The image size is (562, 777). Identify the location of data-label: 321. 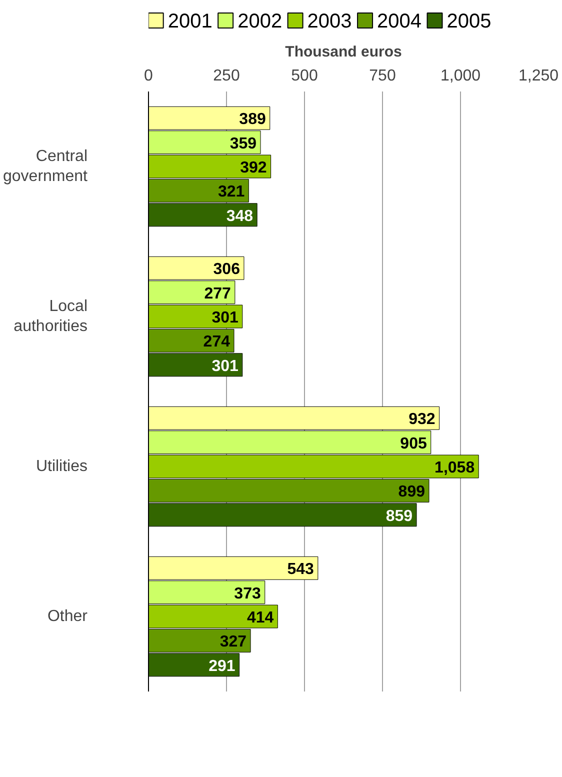
(231, 192).